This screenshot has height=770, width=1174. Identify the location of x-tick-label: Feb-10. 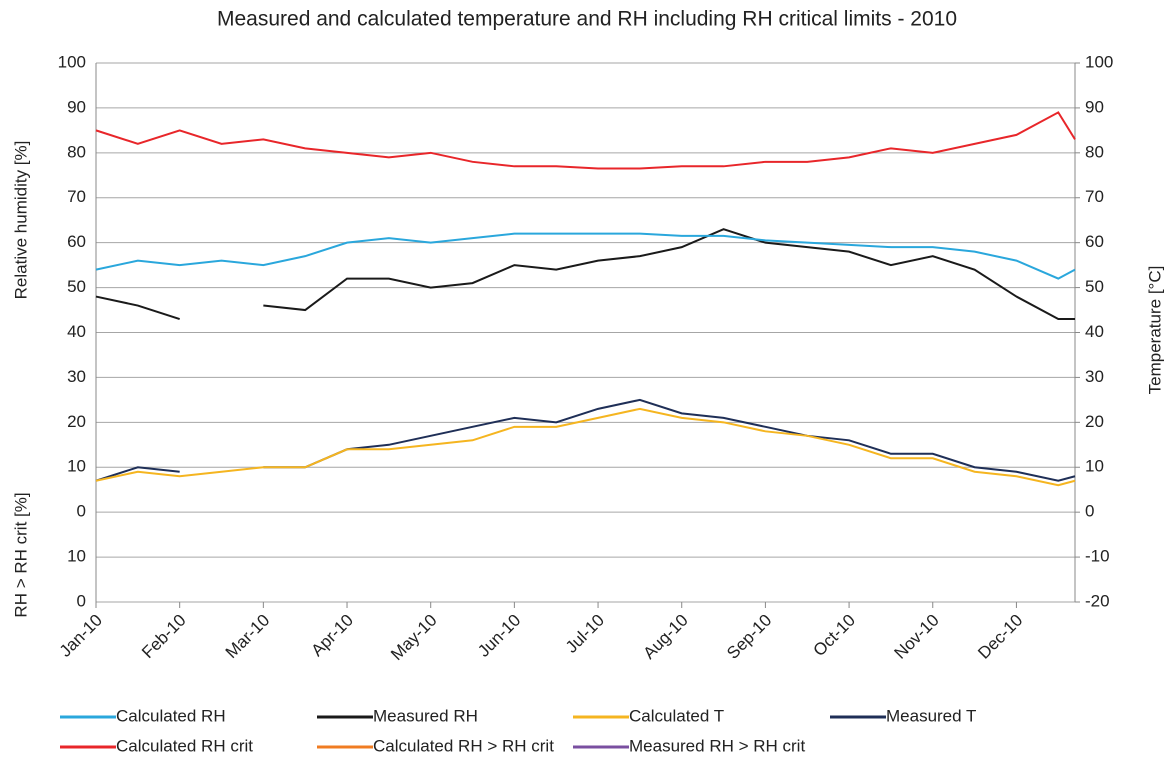
(164, 637).